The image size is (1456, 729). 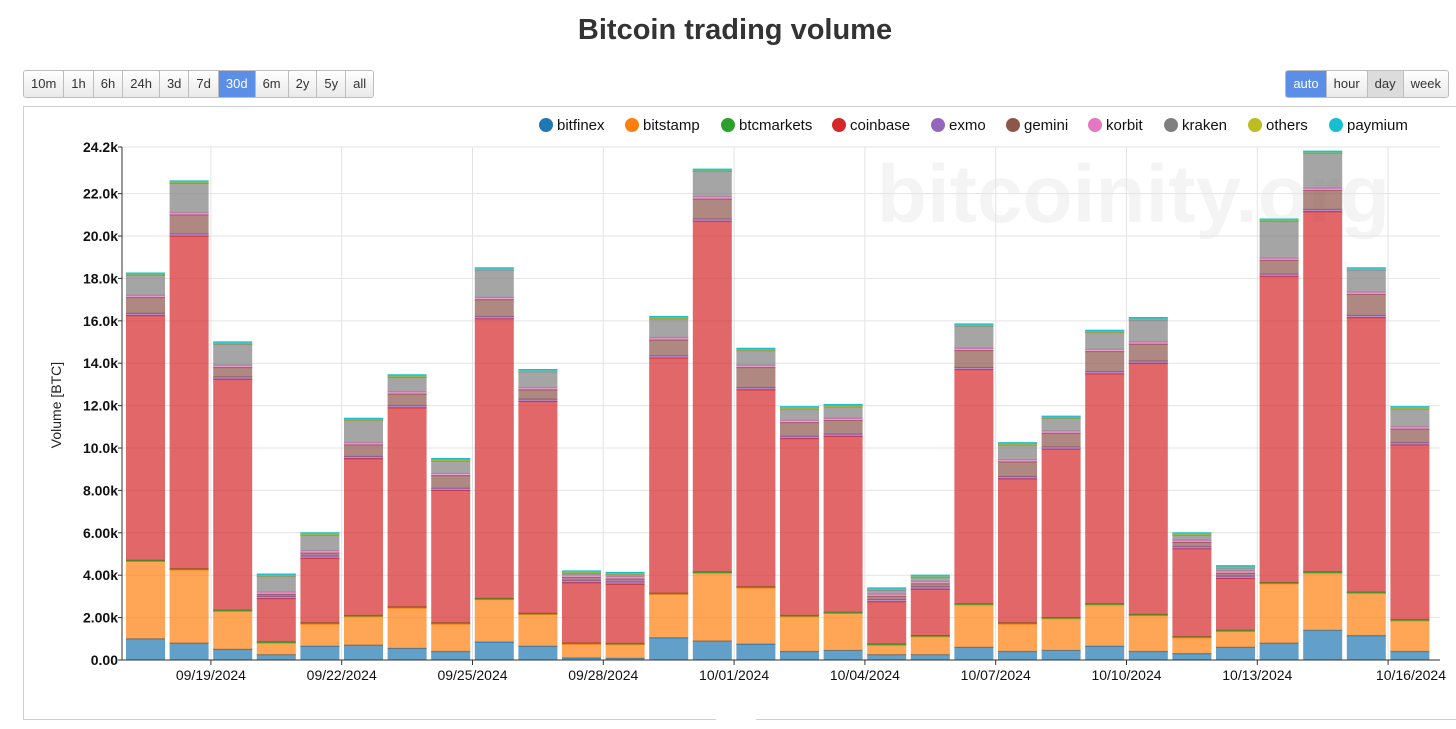 I want to click on range-5y-button: 5y, so click(x=332, y=84).